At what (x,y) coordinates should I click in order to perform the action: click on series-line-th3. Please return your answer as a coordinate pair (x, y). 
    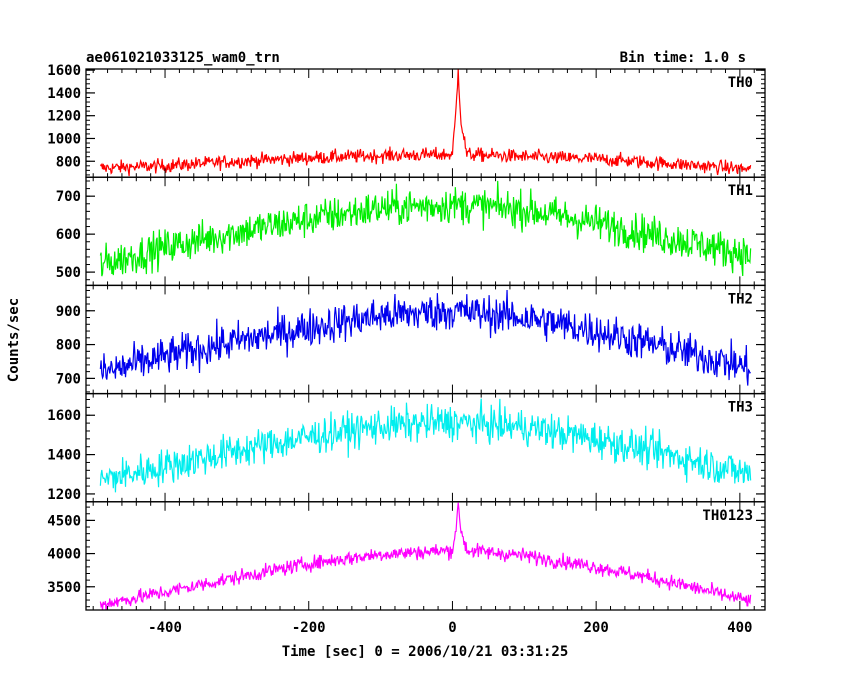
    Looking at the image, I should click on (425, 445).